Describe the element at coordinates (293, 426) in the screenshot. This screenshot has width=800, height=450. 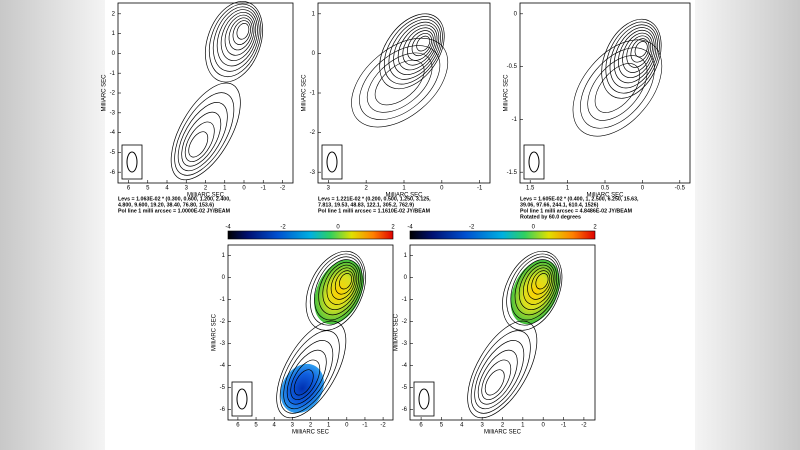
I see `x-tick-label: 3` at that location.